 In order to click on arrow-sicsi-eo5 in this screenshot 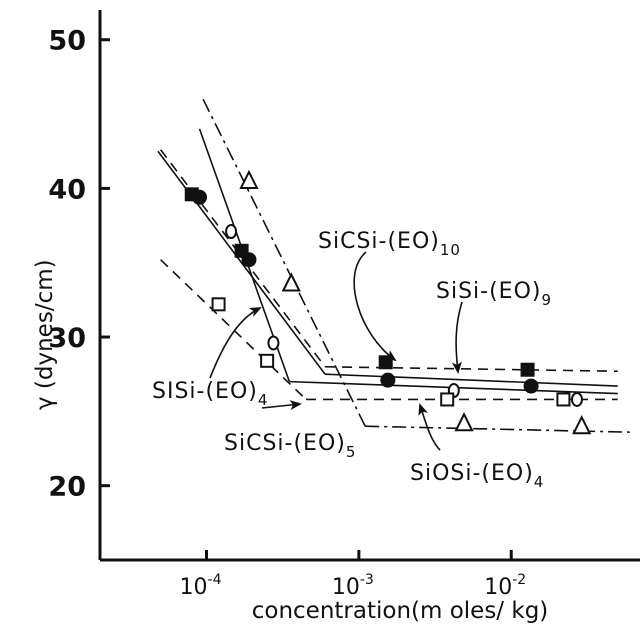, I will do `click(281, 405)`.